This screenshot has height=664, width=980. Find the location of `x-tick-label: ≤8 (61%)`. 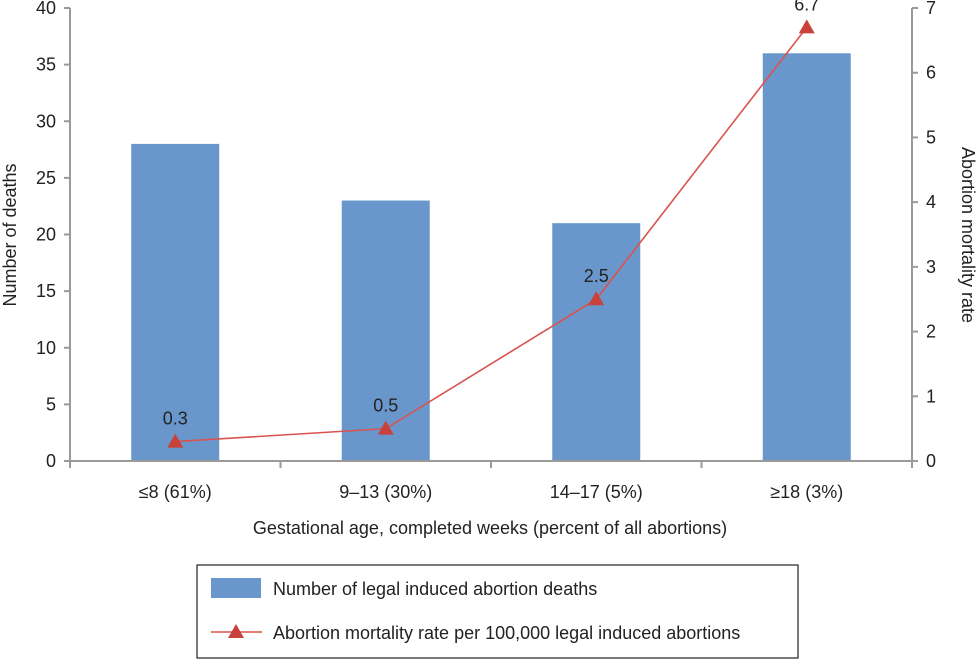

x-tick-label: ≤8 (61%) is located at coordinates (175, 492).